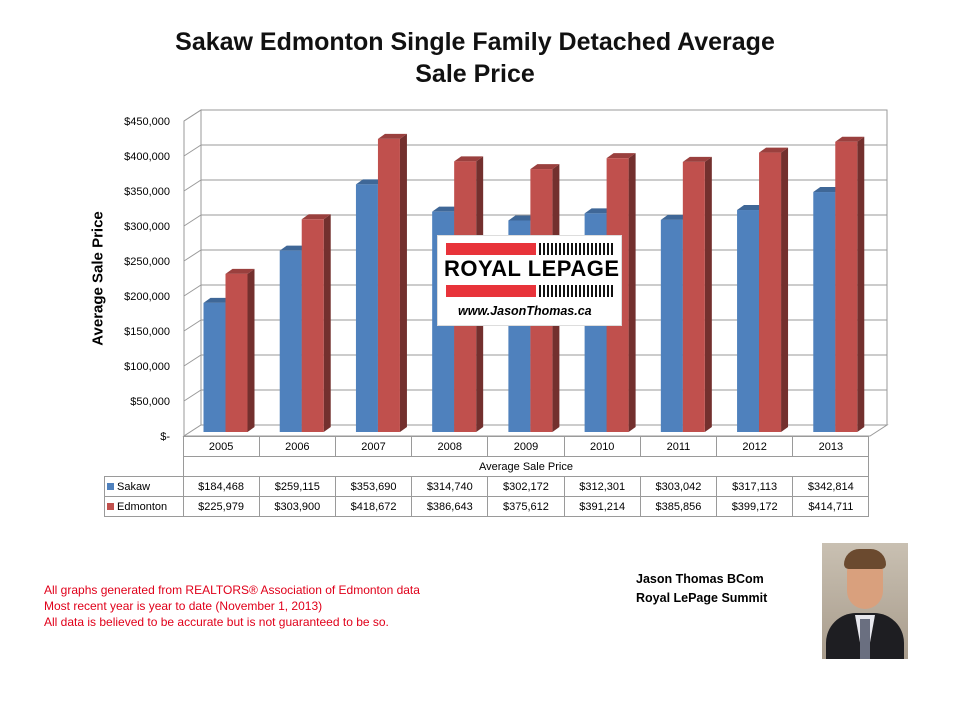  What do you see at coordinates (147, 262) in the screenshot?
I see `y-tick-label: $250,000` at bounding box center [147, 262].